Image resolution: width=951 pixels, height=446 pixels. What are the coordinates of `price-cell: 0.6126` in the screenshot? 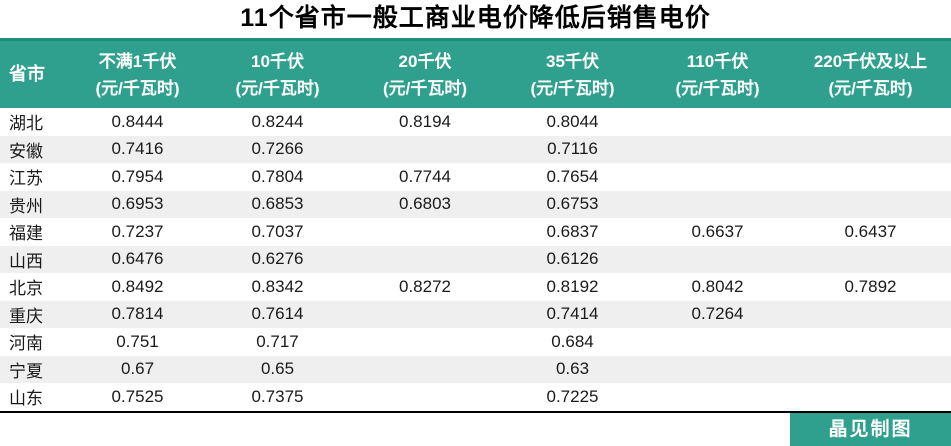 It's located at (572, 259).